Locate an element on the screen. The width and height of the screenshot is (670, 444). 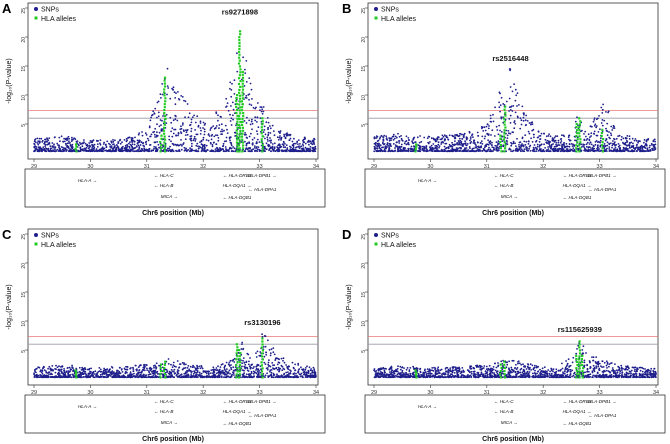
gene-label: ← HLA-DPA1 is located at coordinates (602, 189).